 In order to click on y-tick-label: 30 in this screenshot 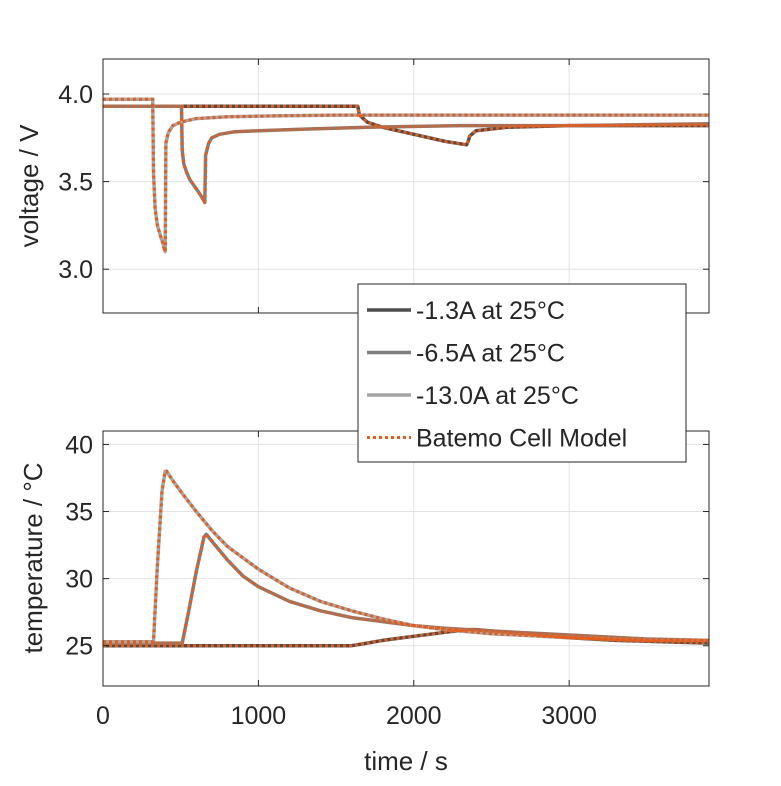, I will do `click(79, 580)`.